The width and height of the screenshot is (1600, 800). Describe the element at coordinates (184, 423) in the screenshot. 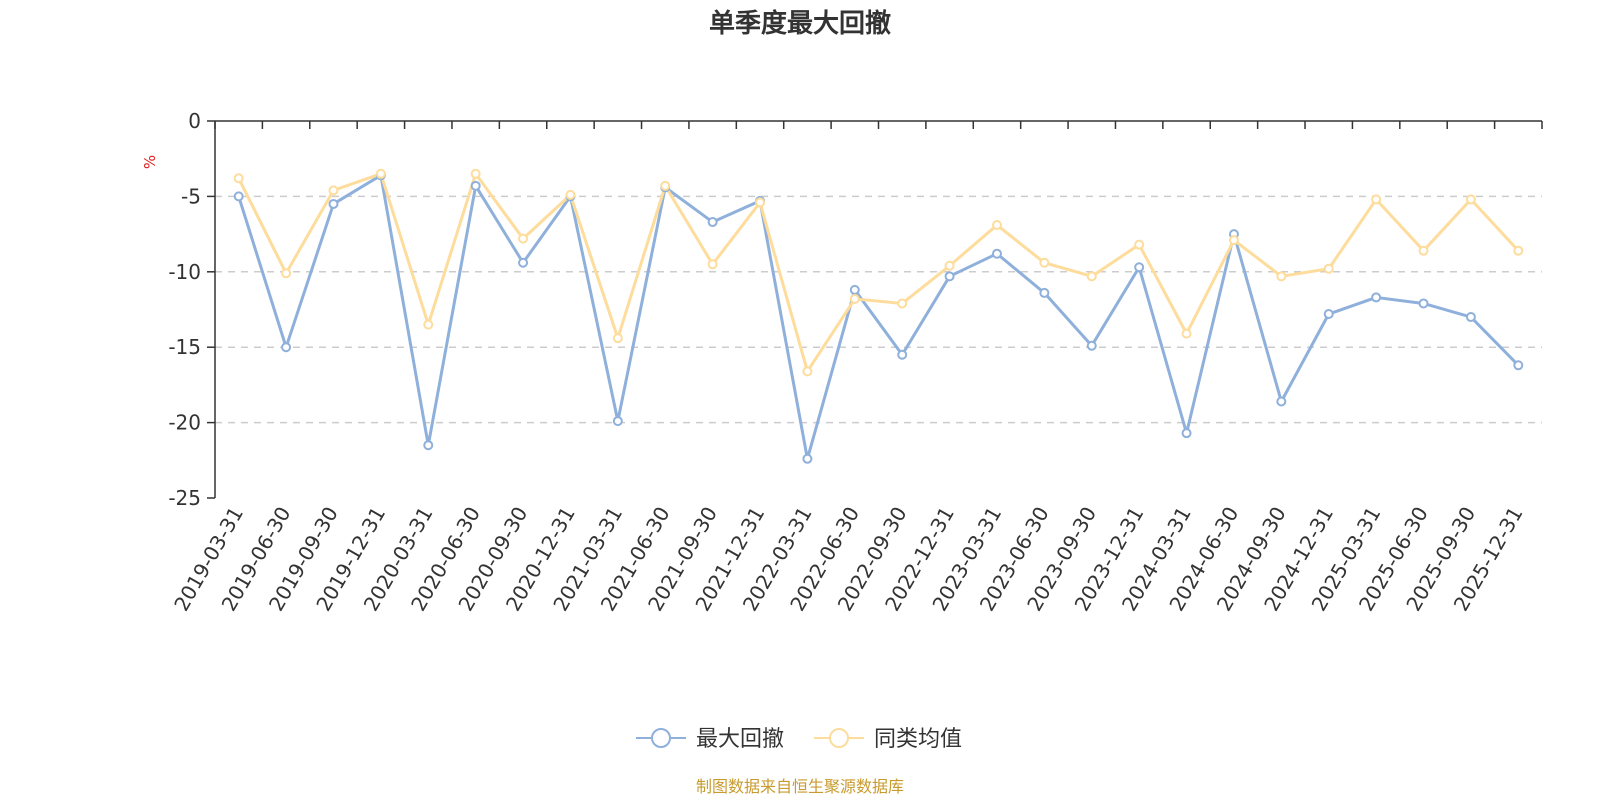

I see `y-tick-label: -20` at that location.